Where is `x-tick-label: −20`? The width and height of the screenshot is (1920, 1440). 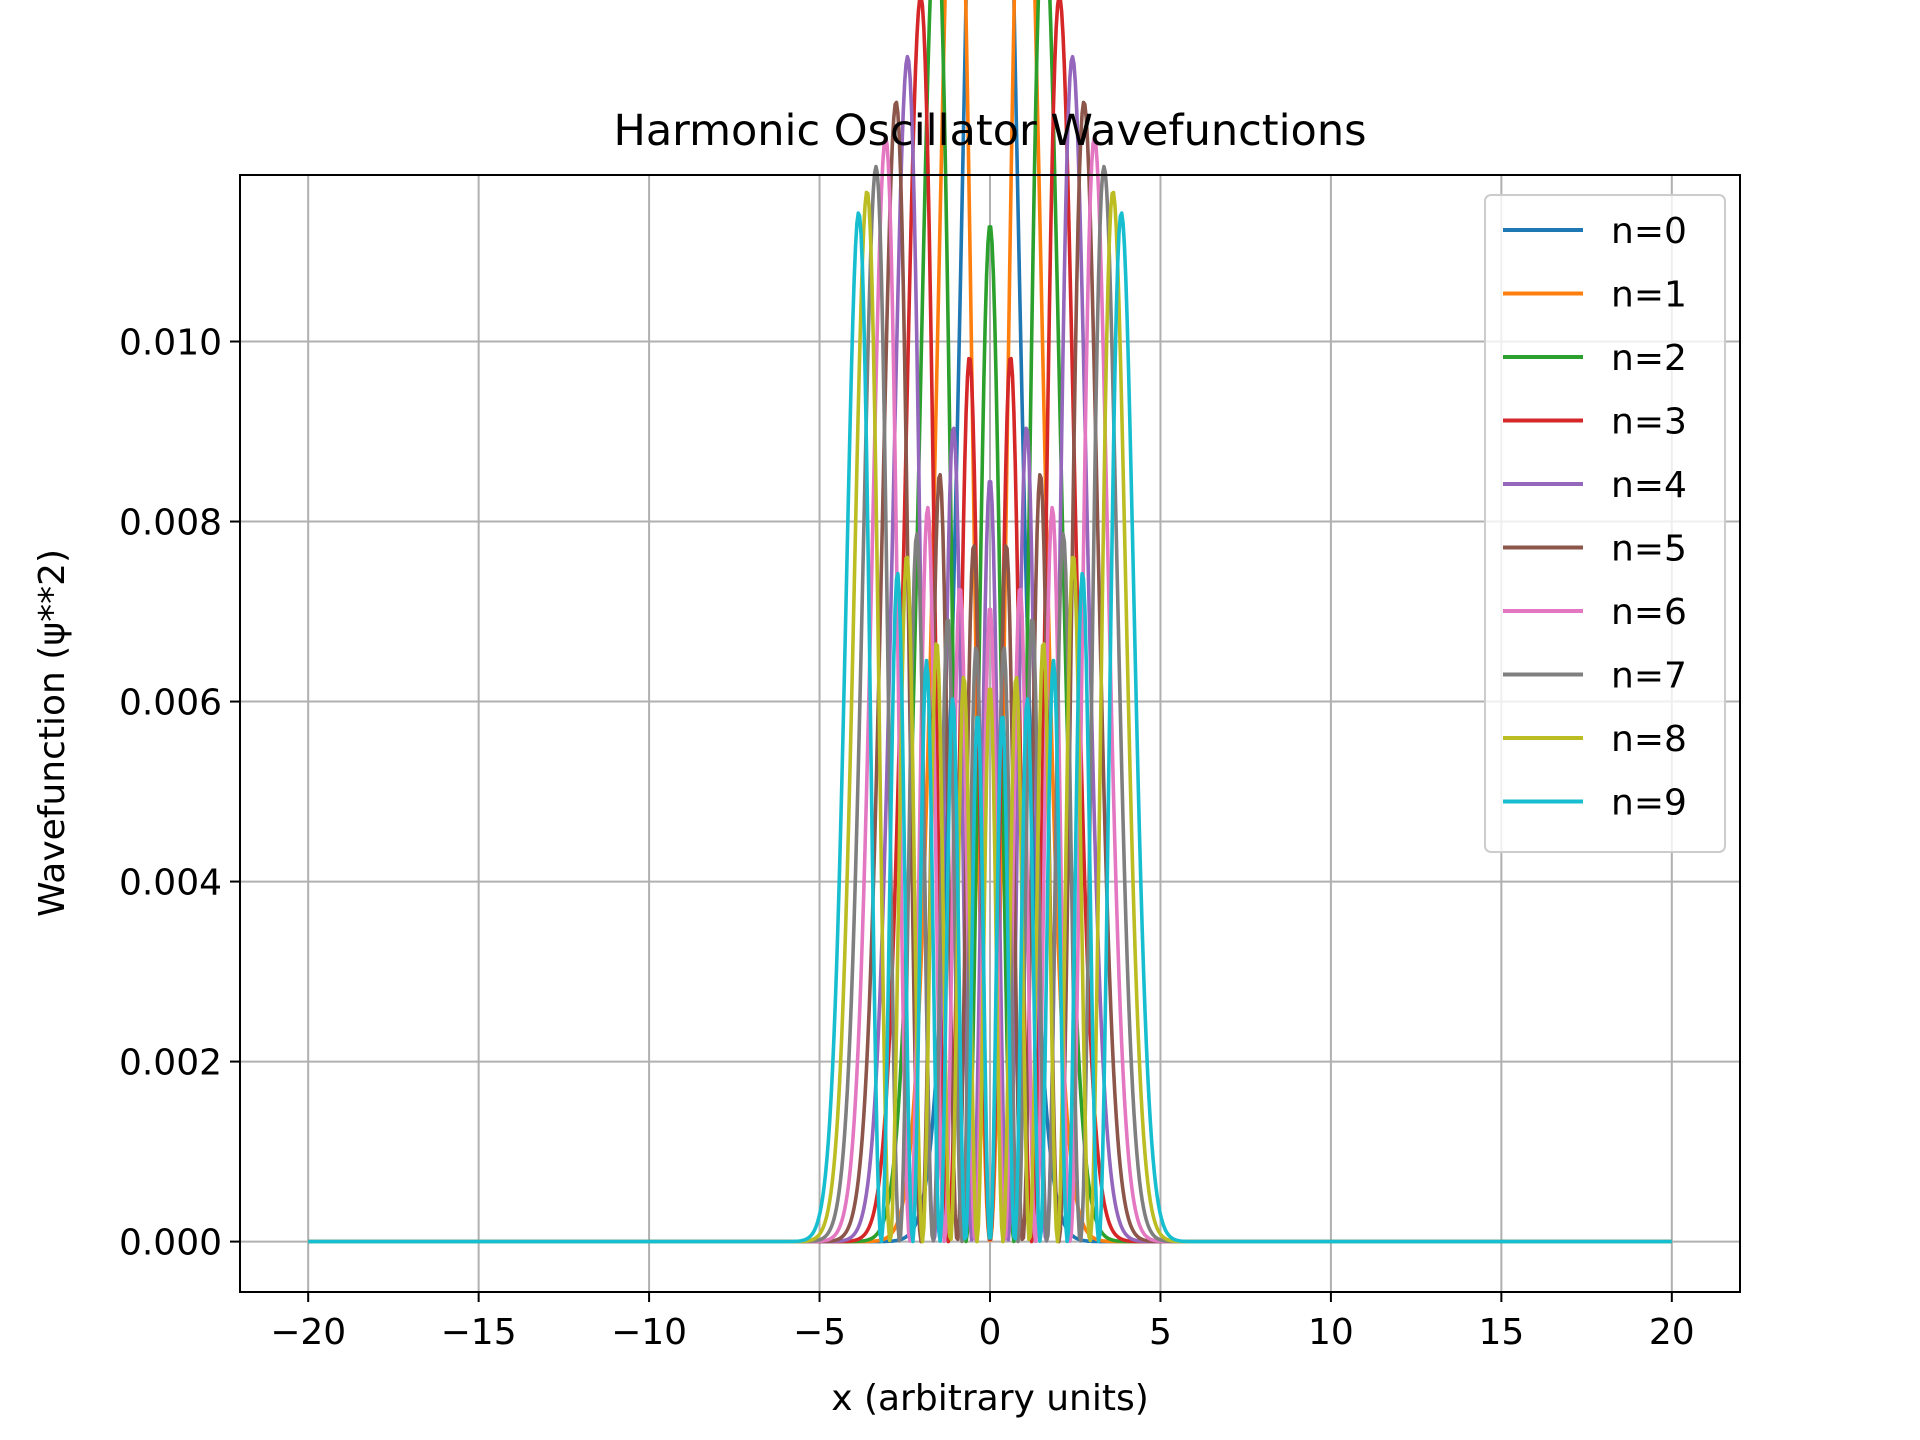 x-tick-label: −20 is located at coordinates (308, 1332).